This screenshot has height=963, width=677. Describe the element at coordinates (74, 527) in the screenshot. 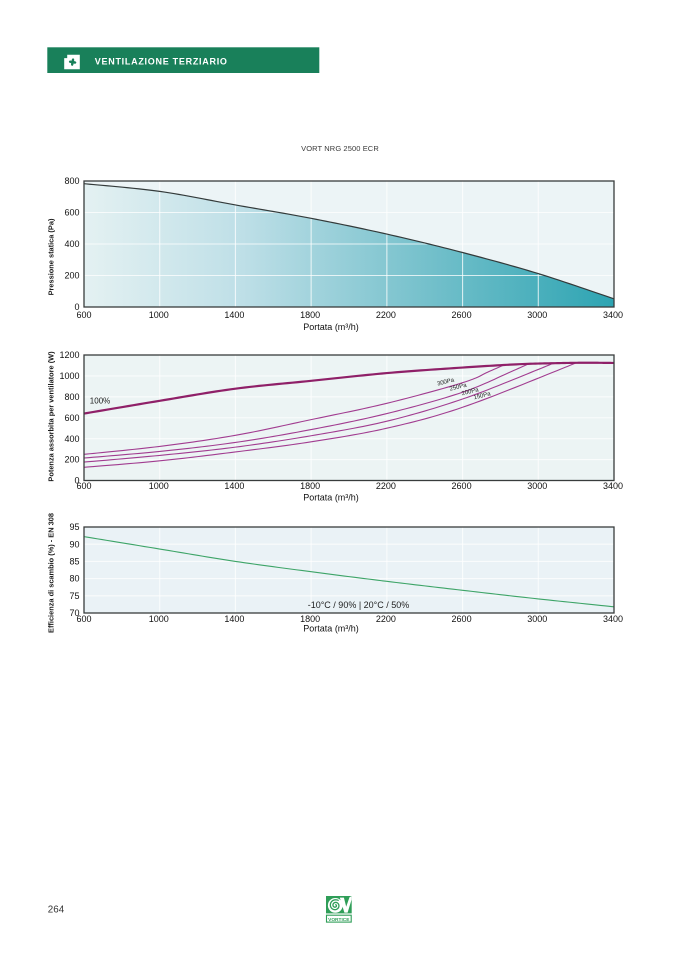

I see `svg-text: 95` at that location.